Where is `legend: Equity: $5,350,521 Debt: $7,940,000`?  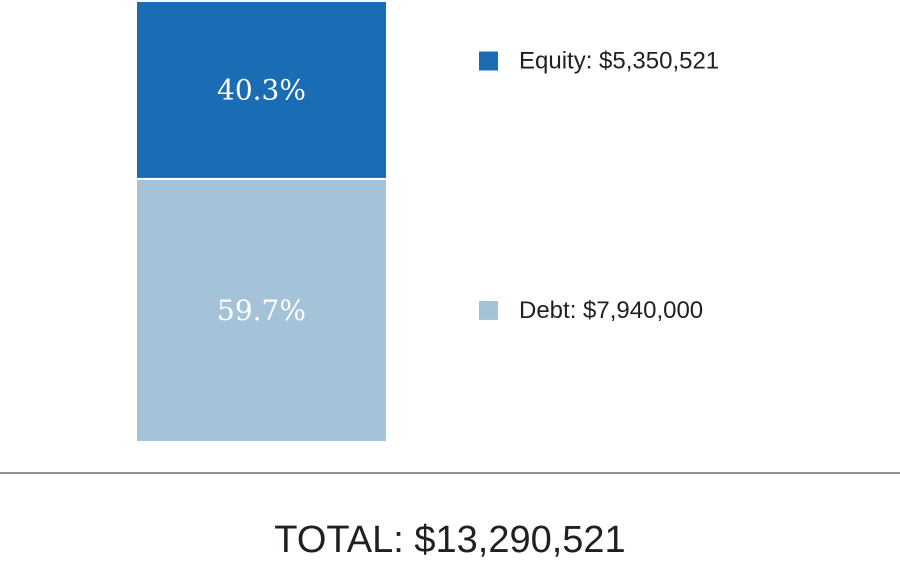
legend: Equity: $5,350,521 Debt: $7,940,000 is located at coordinates (599, 186).